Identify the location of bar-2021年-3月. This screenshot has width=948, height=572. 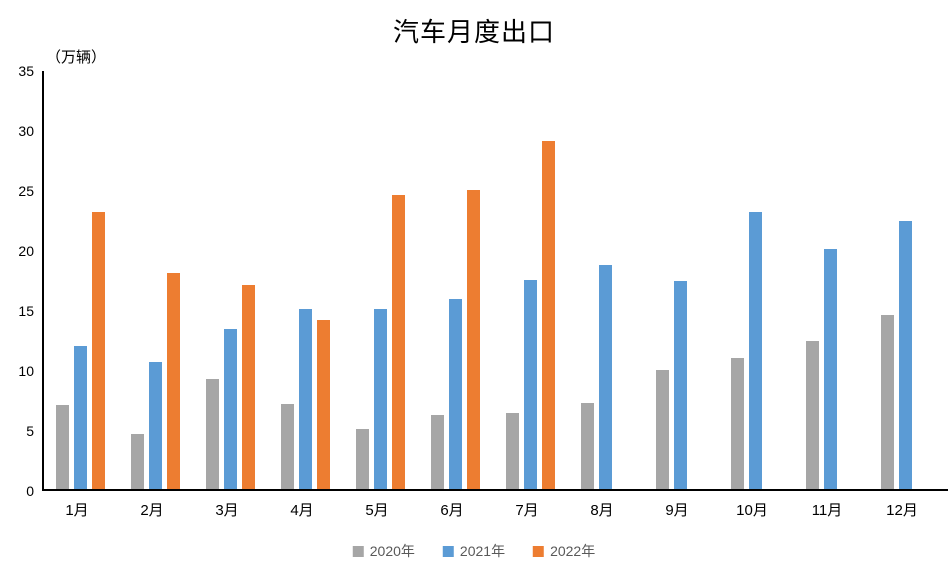
(230, 409).